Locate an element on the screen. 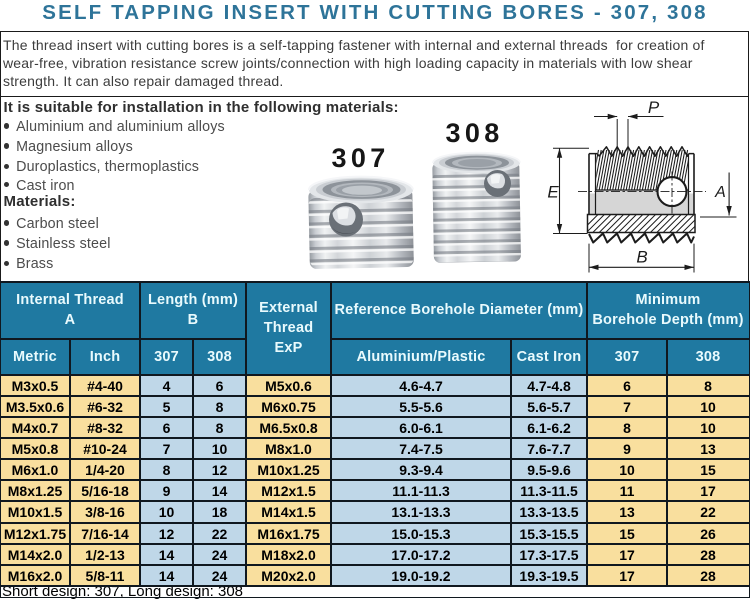  svg-text: P is located at coordinates (654, 107).